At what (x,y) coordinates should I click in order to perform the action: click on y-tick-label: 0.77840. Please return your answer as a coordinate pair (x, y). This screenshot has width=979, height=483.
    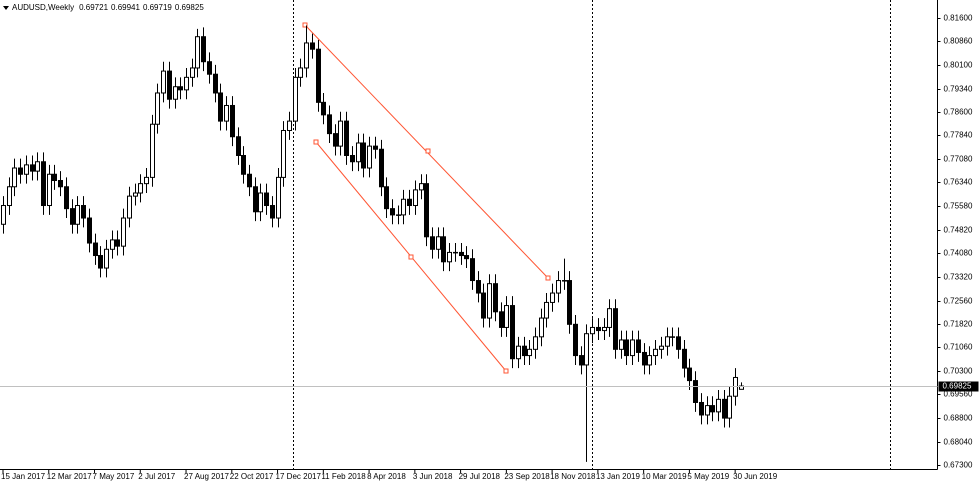
    Looking at the image, I should click on (958, 135).